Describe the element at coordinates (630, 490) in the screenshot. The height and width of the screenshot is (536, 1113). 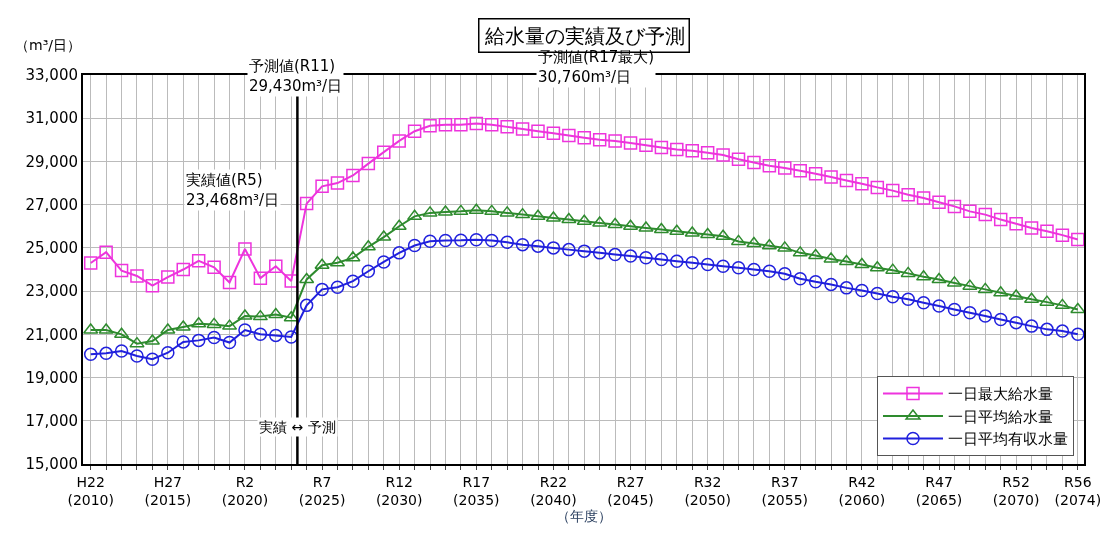
I see `x-tick-label: R27 (2045)` at that location.